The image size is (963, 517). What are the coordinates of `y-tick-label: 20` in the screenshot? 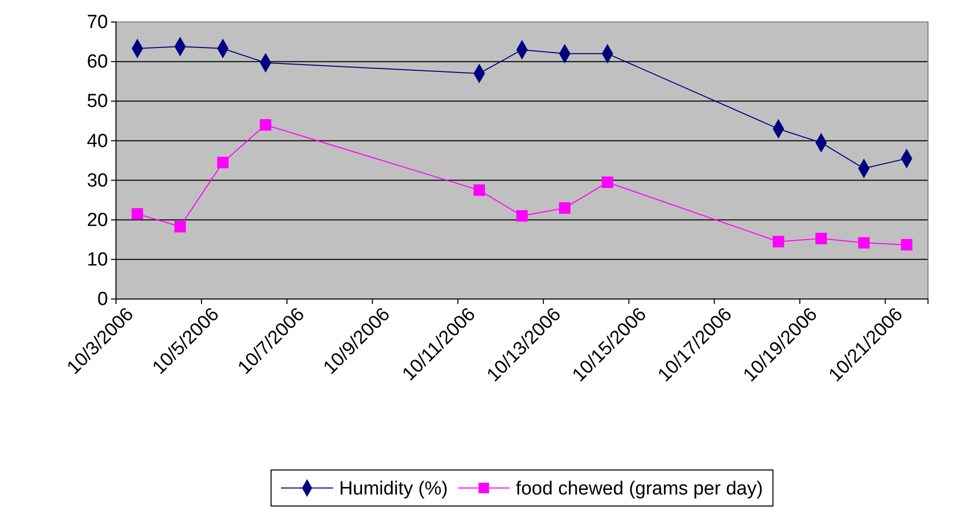 It's located at (97, 220).